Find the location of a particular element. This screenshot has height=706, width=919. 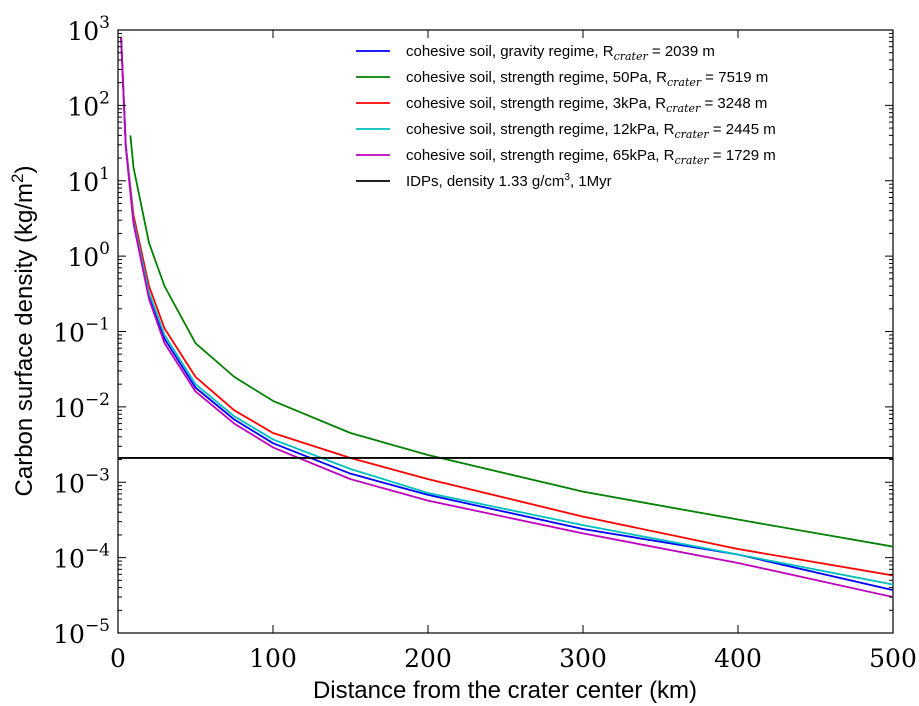

y-tick-label: 10¹ is located at coordinates (88, 180).